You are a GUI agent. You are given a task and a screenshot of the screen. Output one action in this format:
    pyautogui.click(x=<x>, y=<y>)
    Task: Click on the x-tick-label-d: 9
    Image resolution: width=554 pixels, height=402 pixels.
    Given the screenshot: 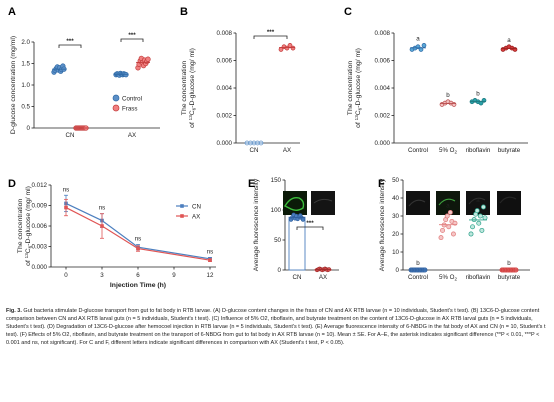 What is the action you would take?
    pyautogui.click(x=174, y=275)
    